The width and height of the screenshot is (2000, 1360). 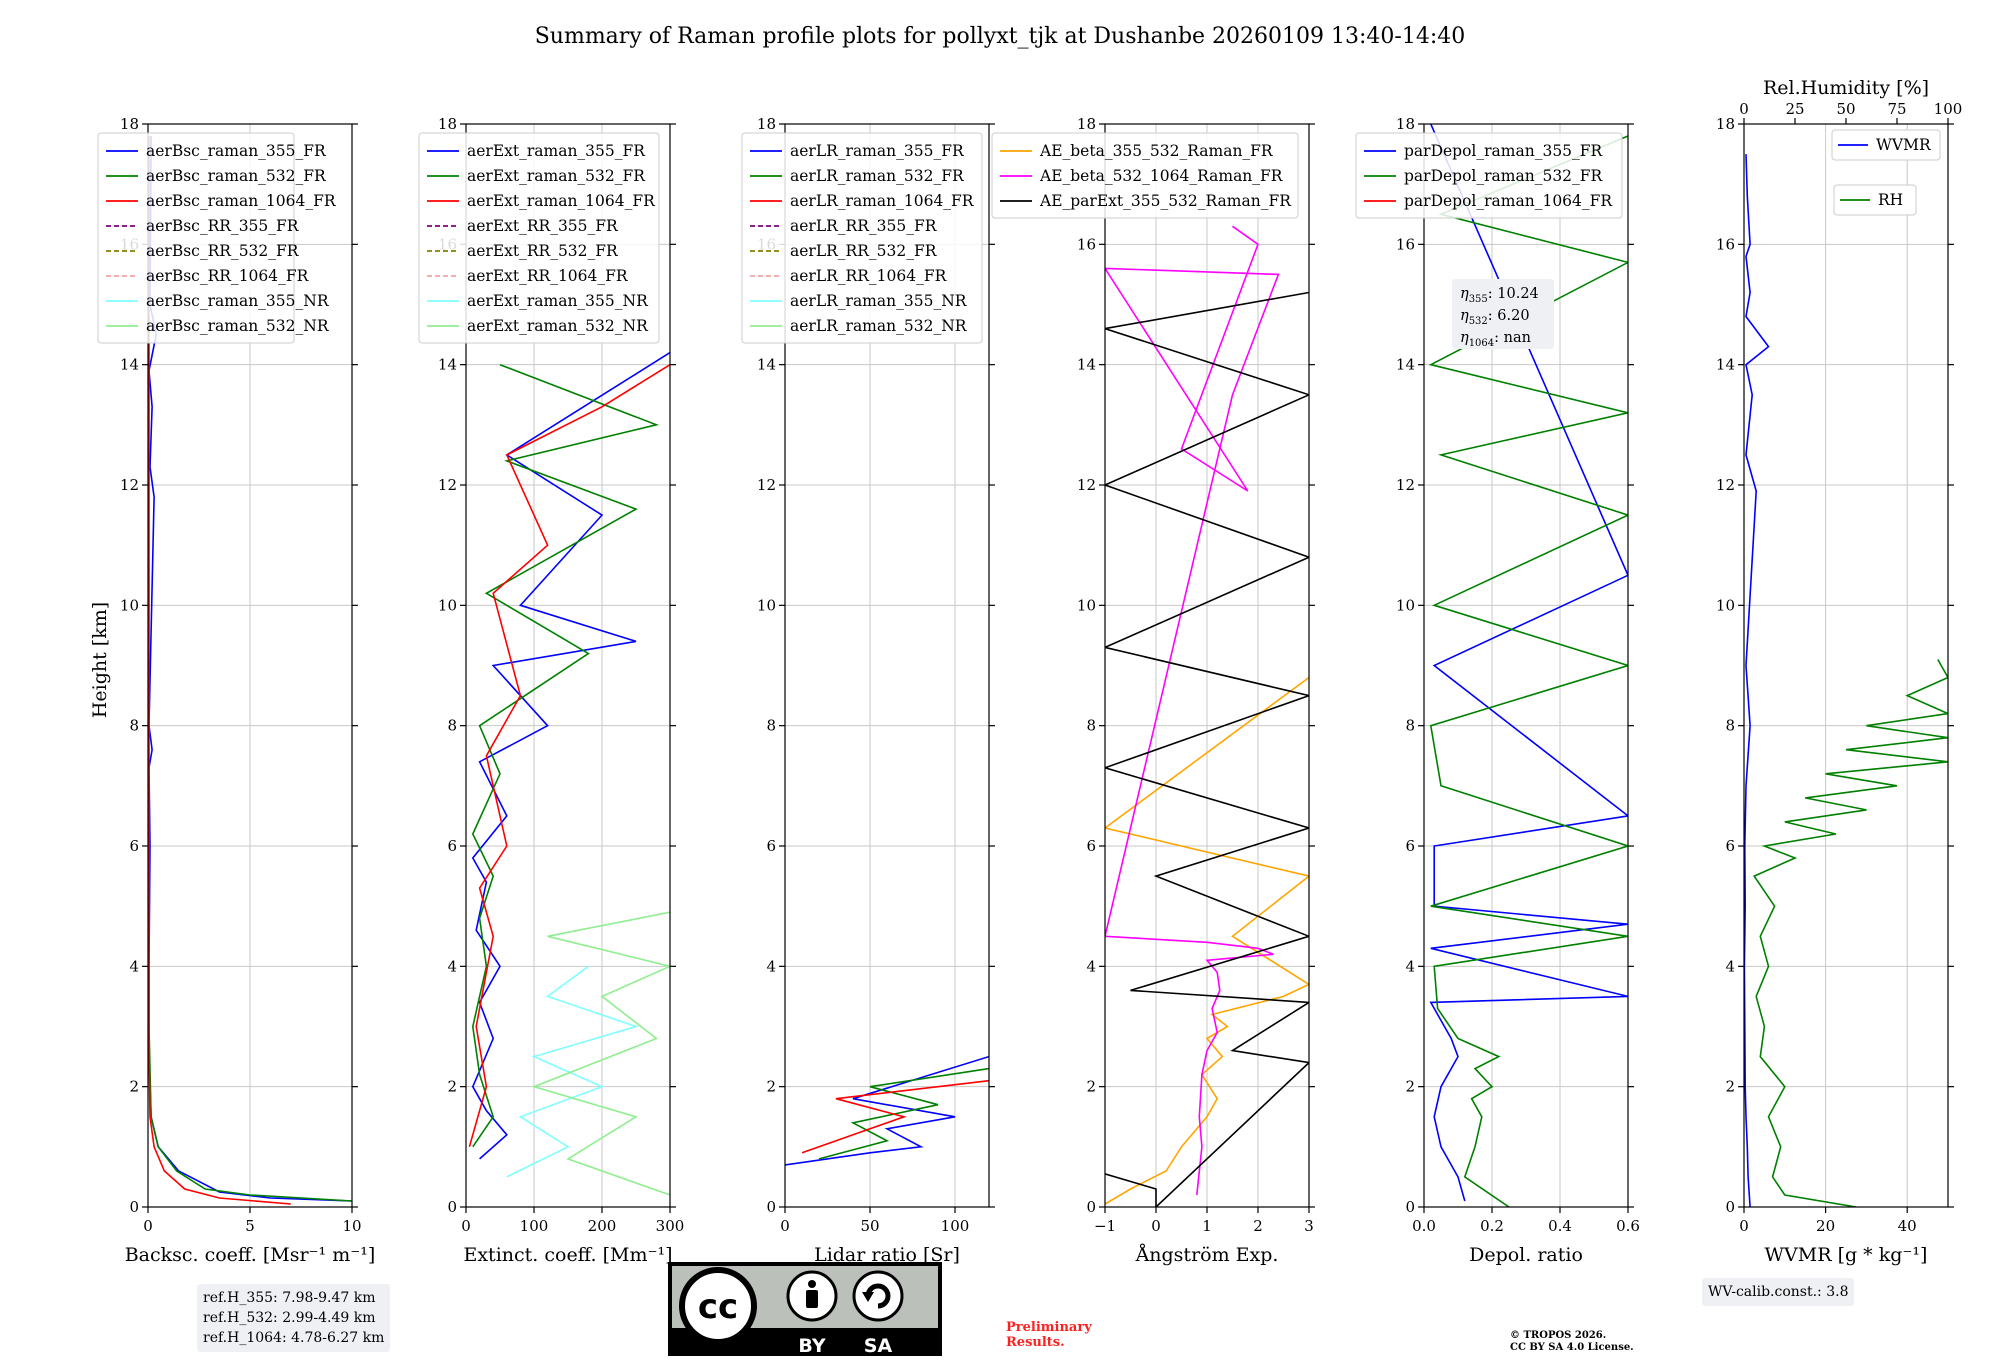 I want to click on x-tick-label: 300, so click(x=670, y=1226).